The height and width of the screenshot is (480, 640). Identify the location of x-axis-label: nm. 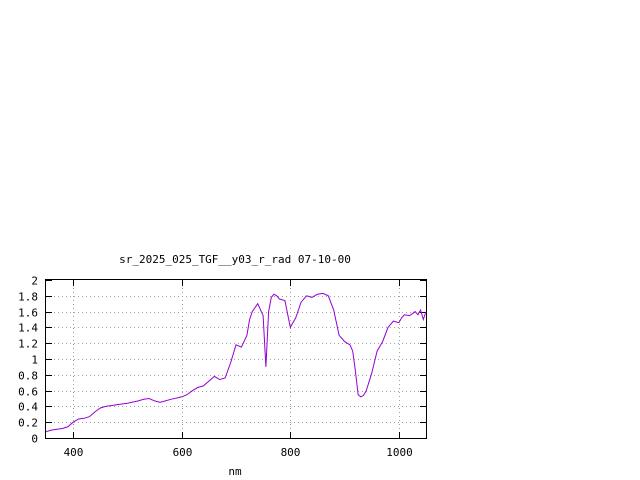
(235, 471).